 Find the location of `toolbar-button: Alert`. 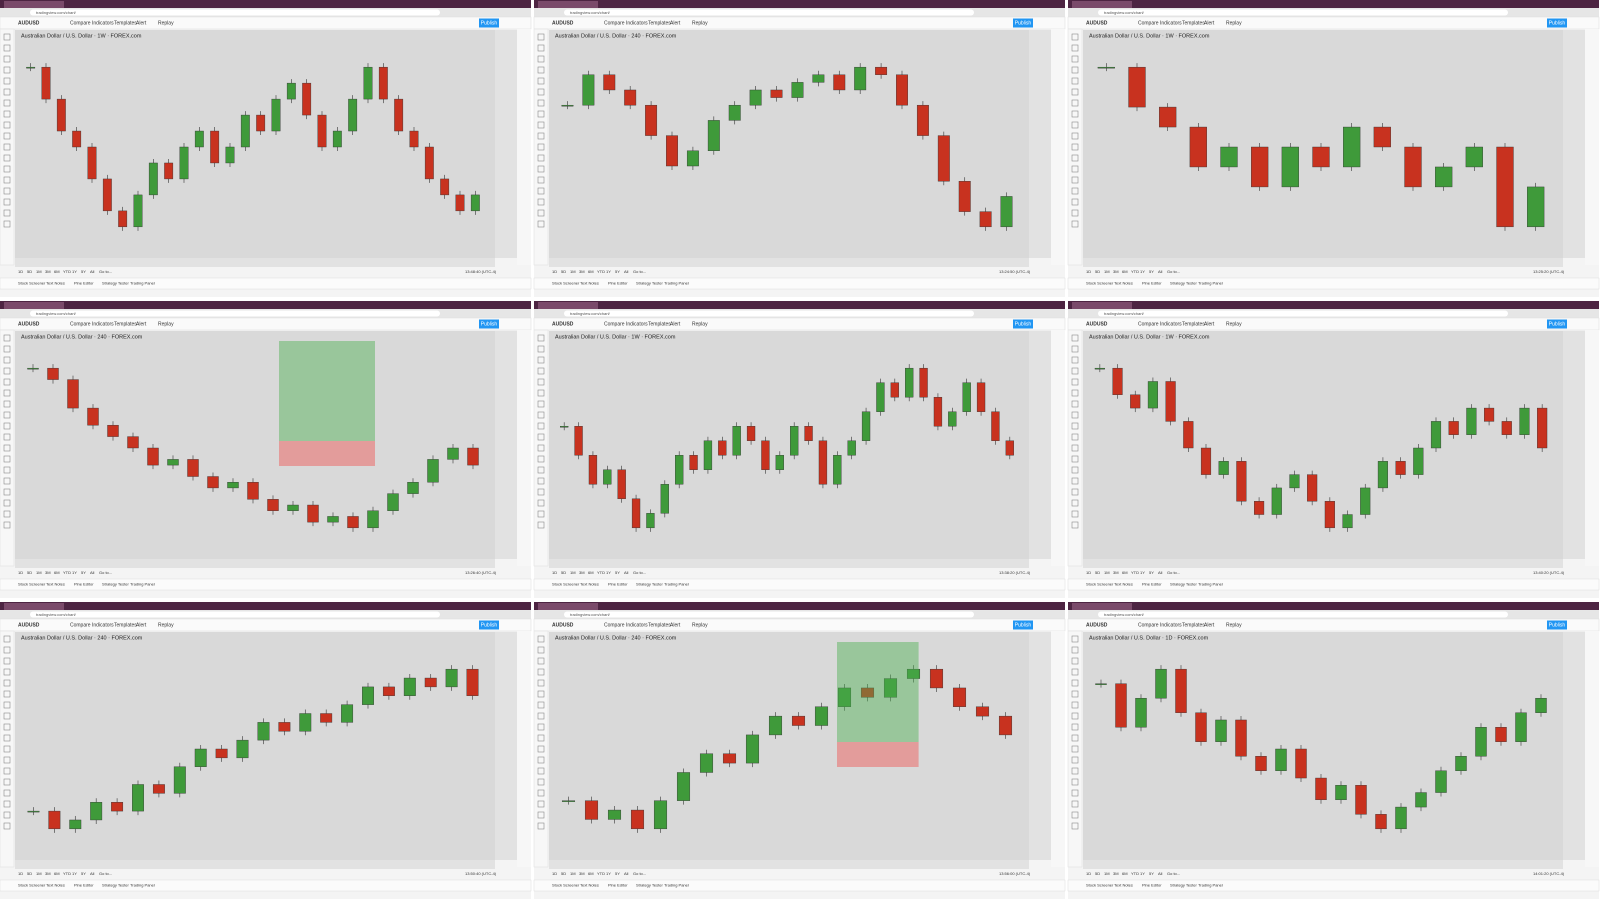

toolbar-button: Alert is located at coordinates (1209, 324).